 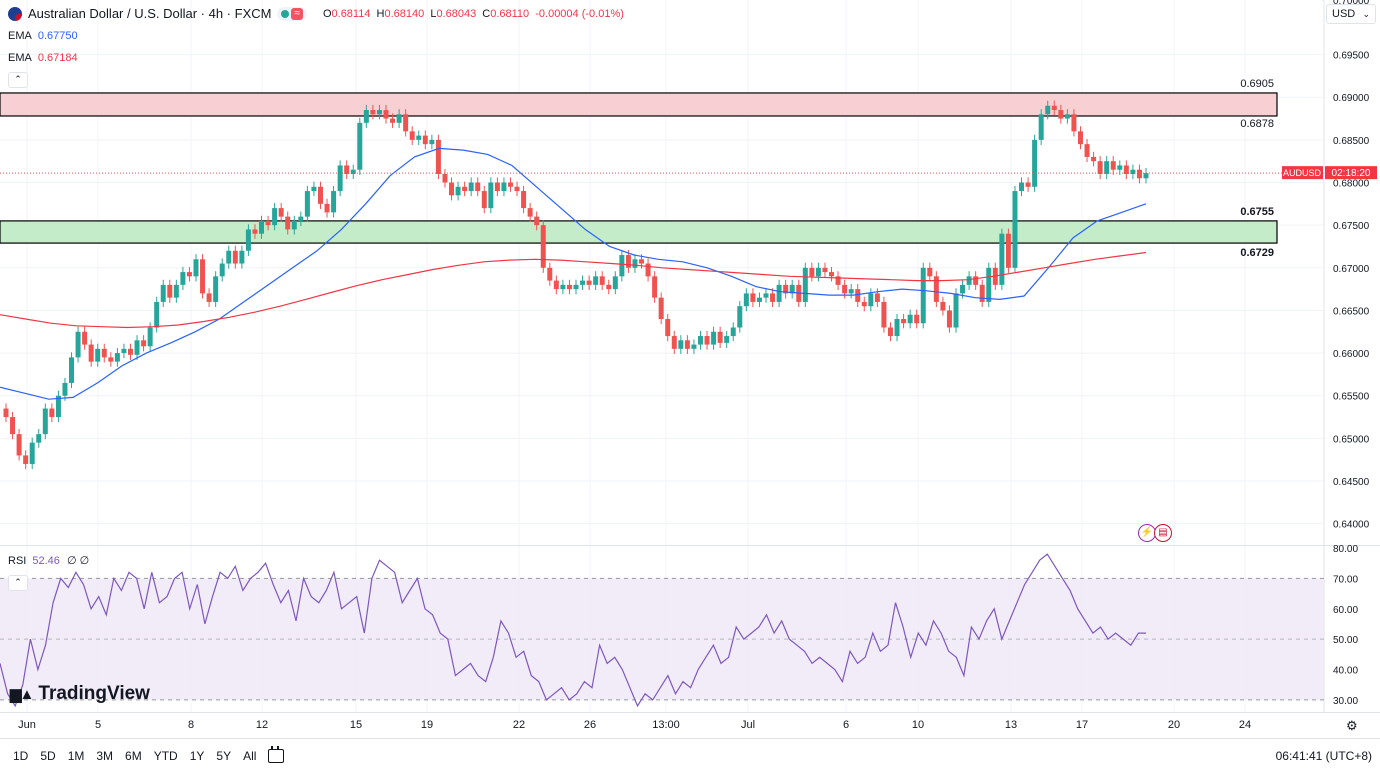 I want to click on aud-usd-flag-icon, so click(x=15, y=13).